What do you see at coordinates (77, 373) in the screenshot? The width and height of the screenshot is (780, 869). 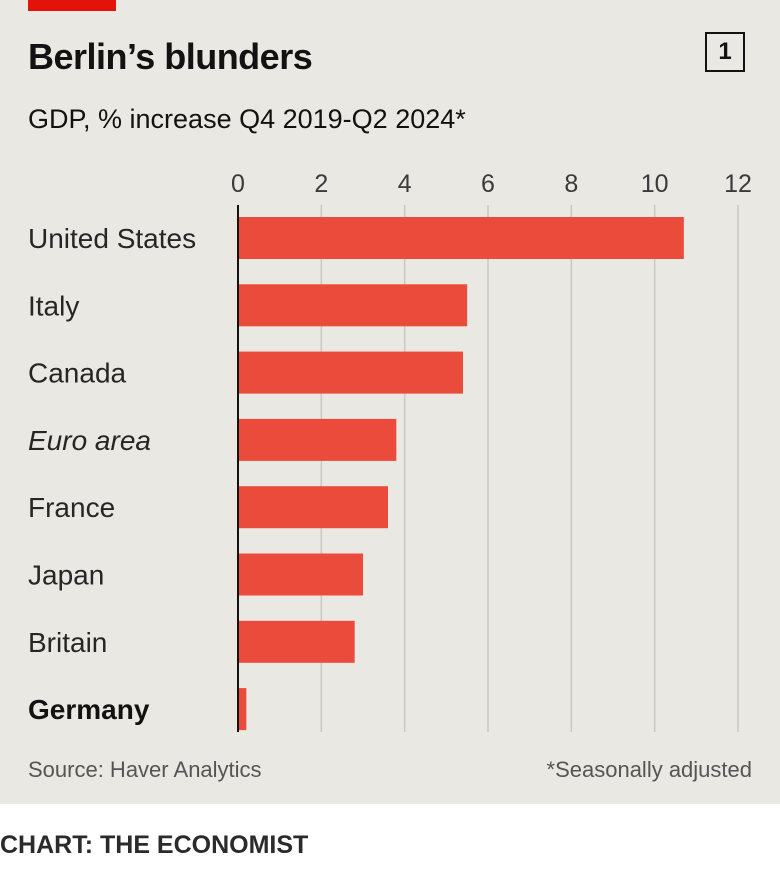 I see `category-label: Canada` at bounding box center [77, 373].